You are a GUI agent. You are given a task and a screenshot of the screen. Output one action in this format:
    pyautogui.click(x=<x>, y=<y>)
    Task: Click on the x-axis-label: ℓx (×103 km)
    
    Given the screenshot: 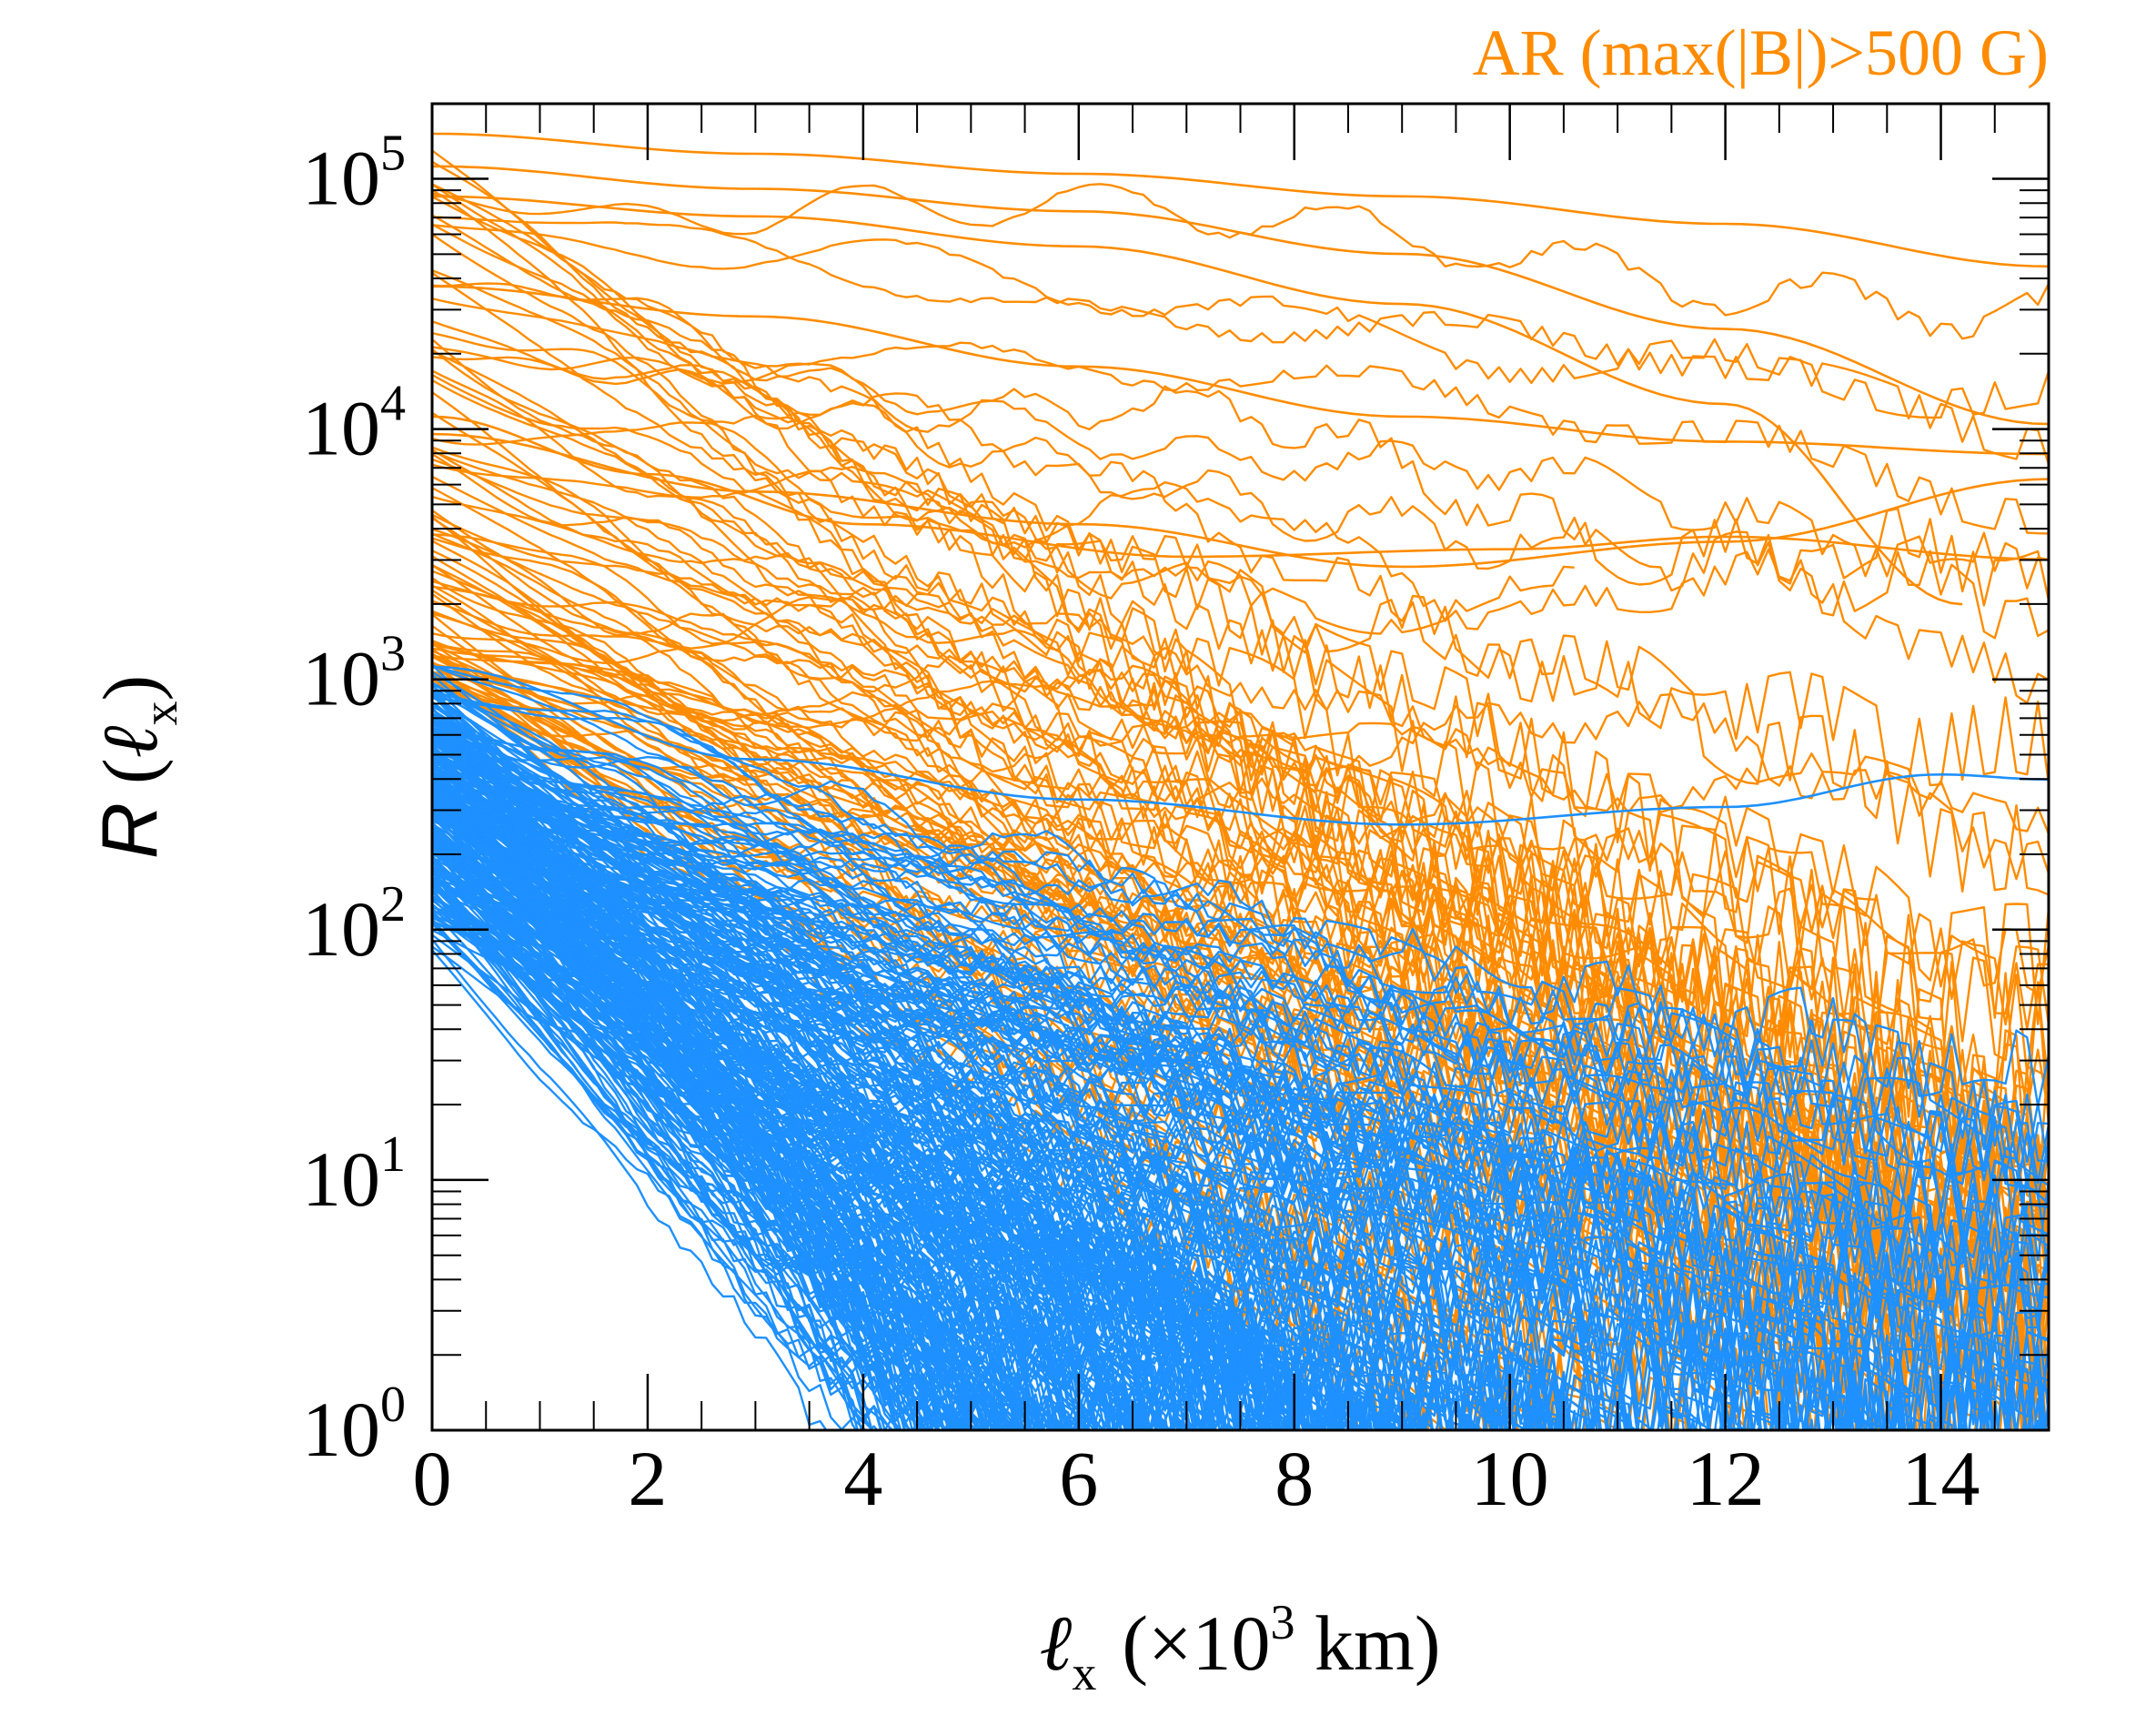 What is the action you would take?
    pyautogui.click(x=1239, y=1647)
    